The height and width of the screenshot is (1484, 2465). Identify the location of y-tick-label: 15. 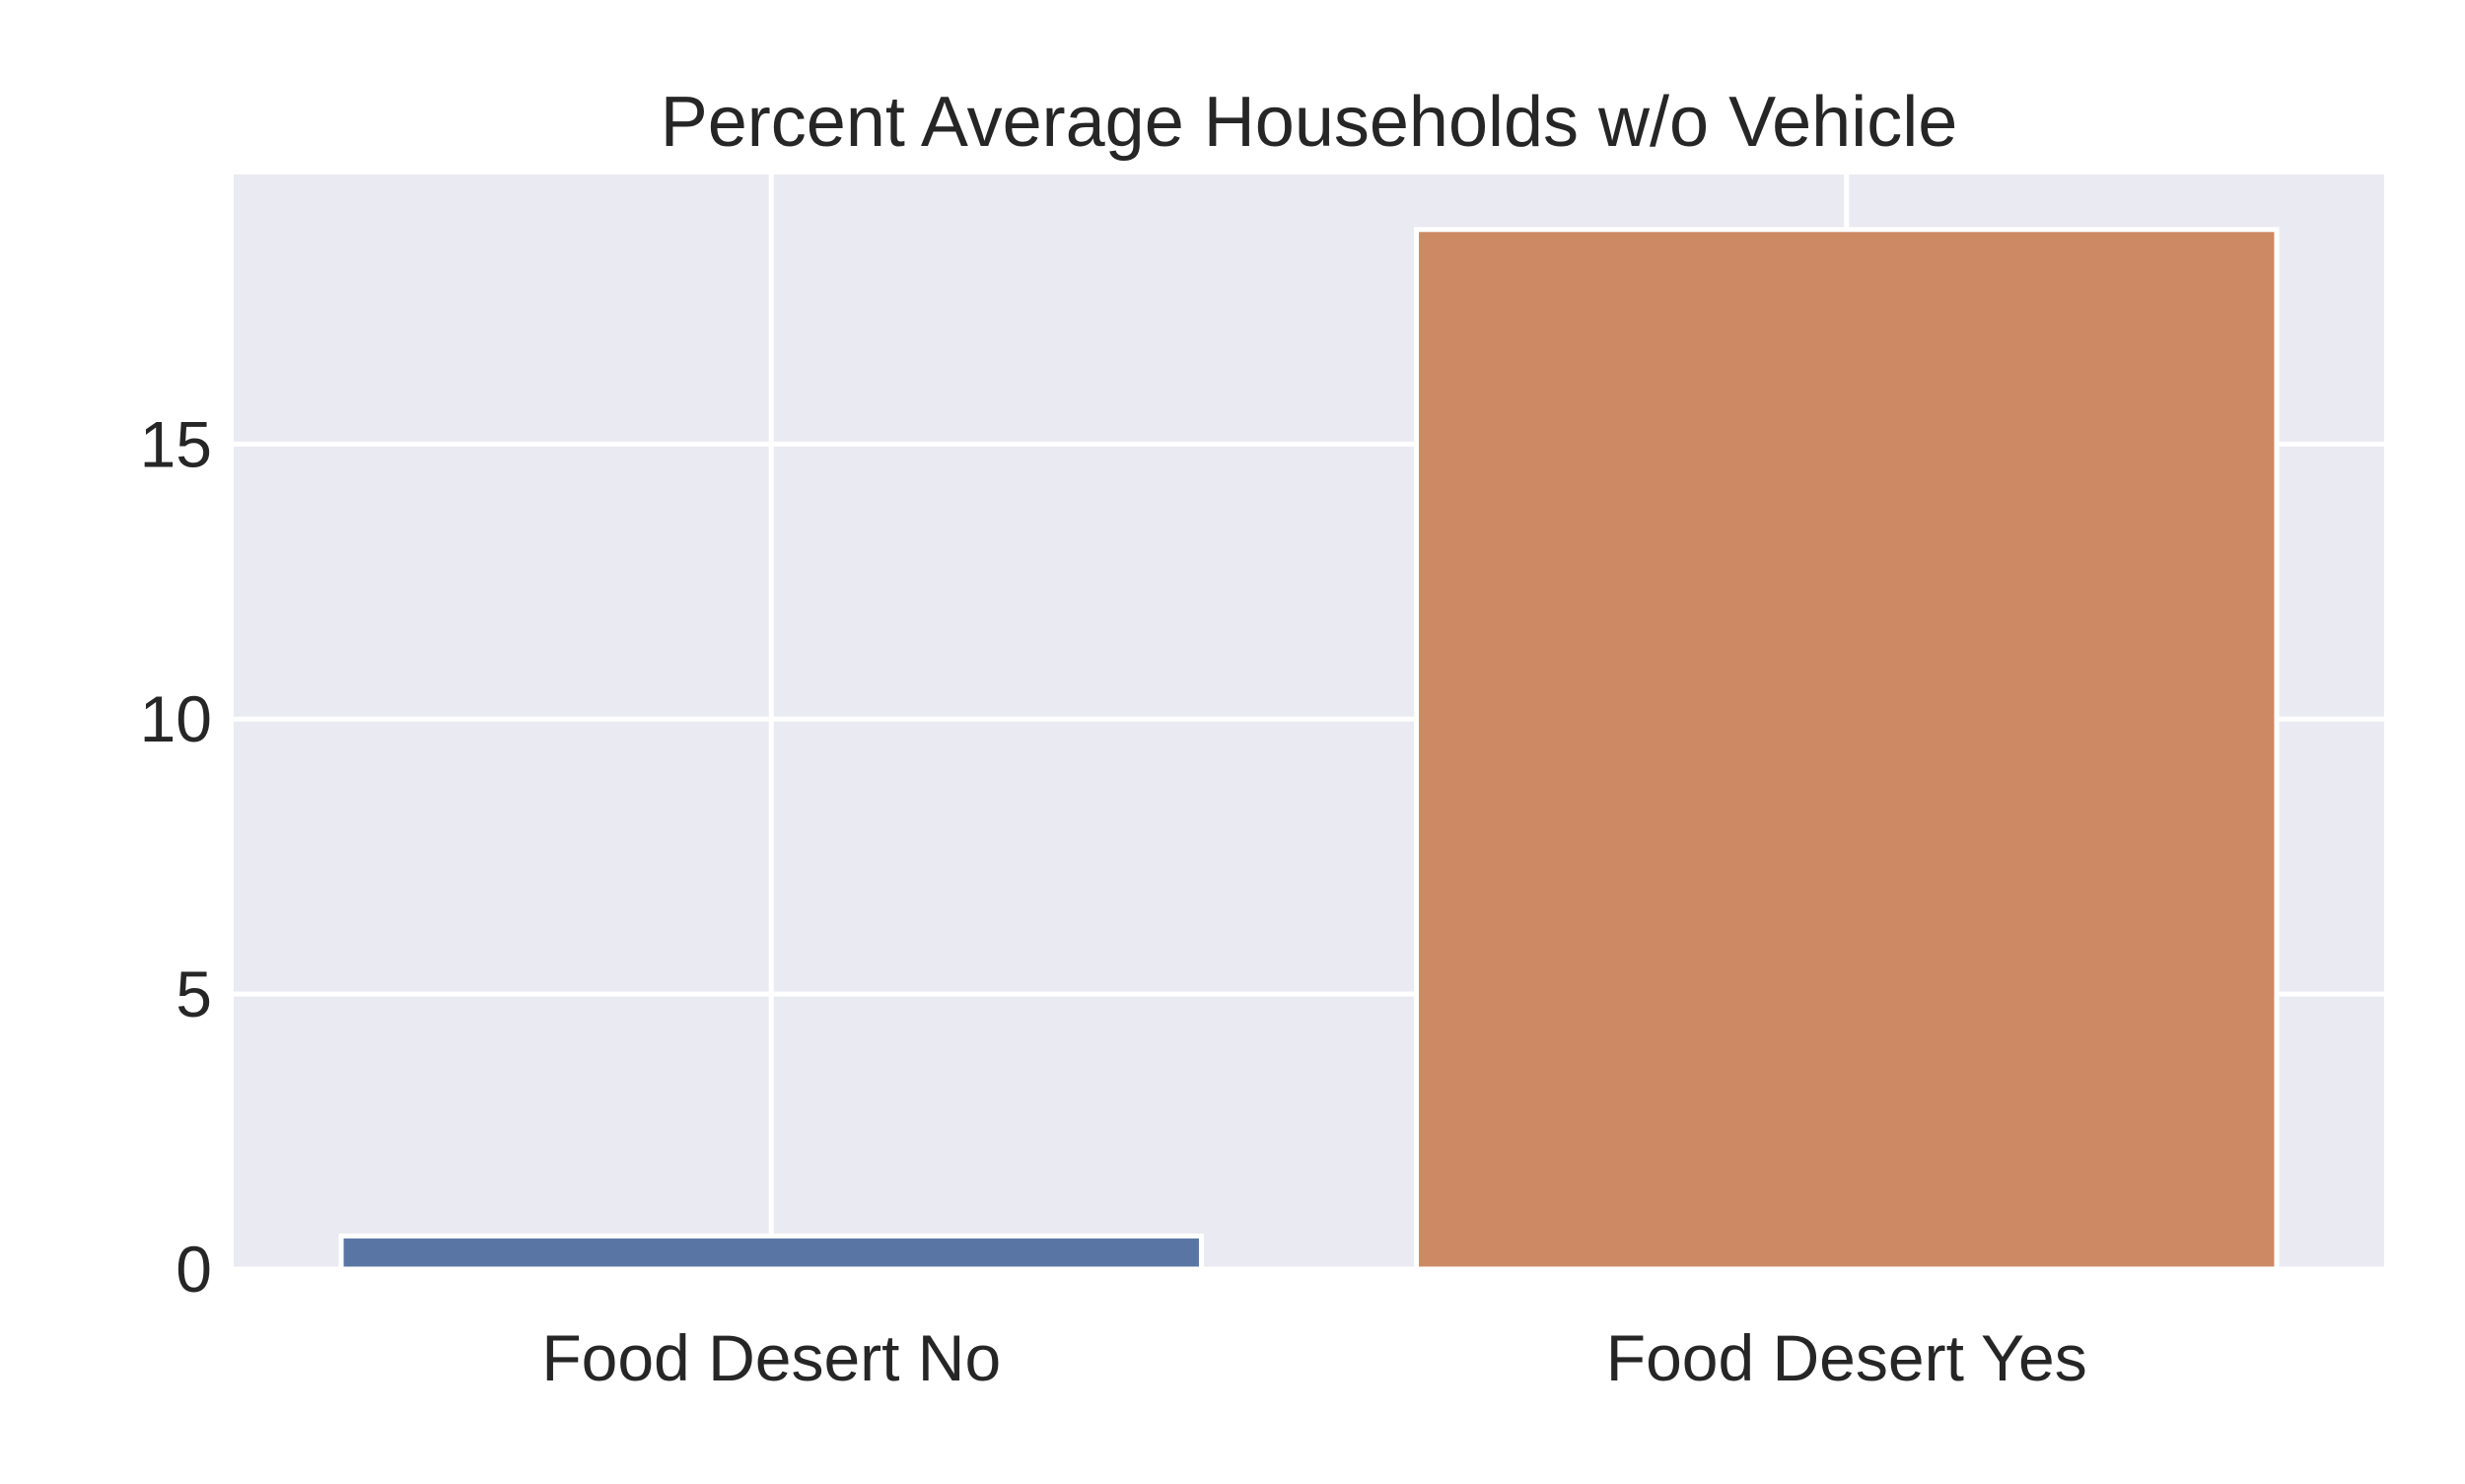
(176, 443).